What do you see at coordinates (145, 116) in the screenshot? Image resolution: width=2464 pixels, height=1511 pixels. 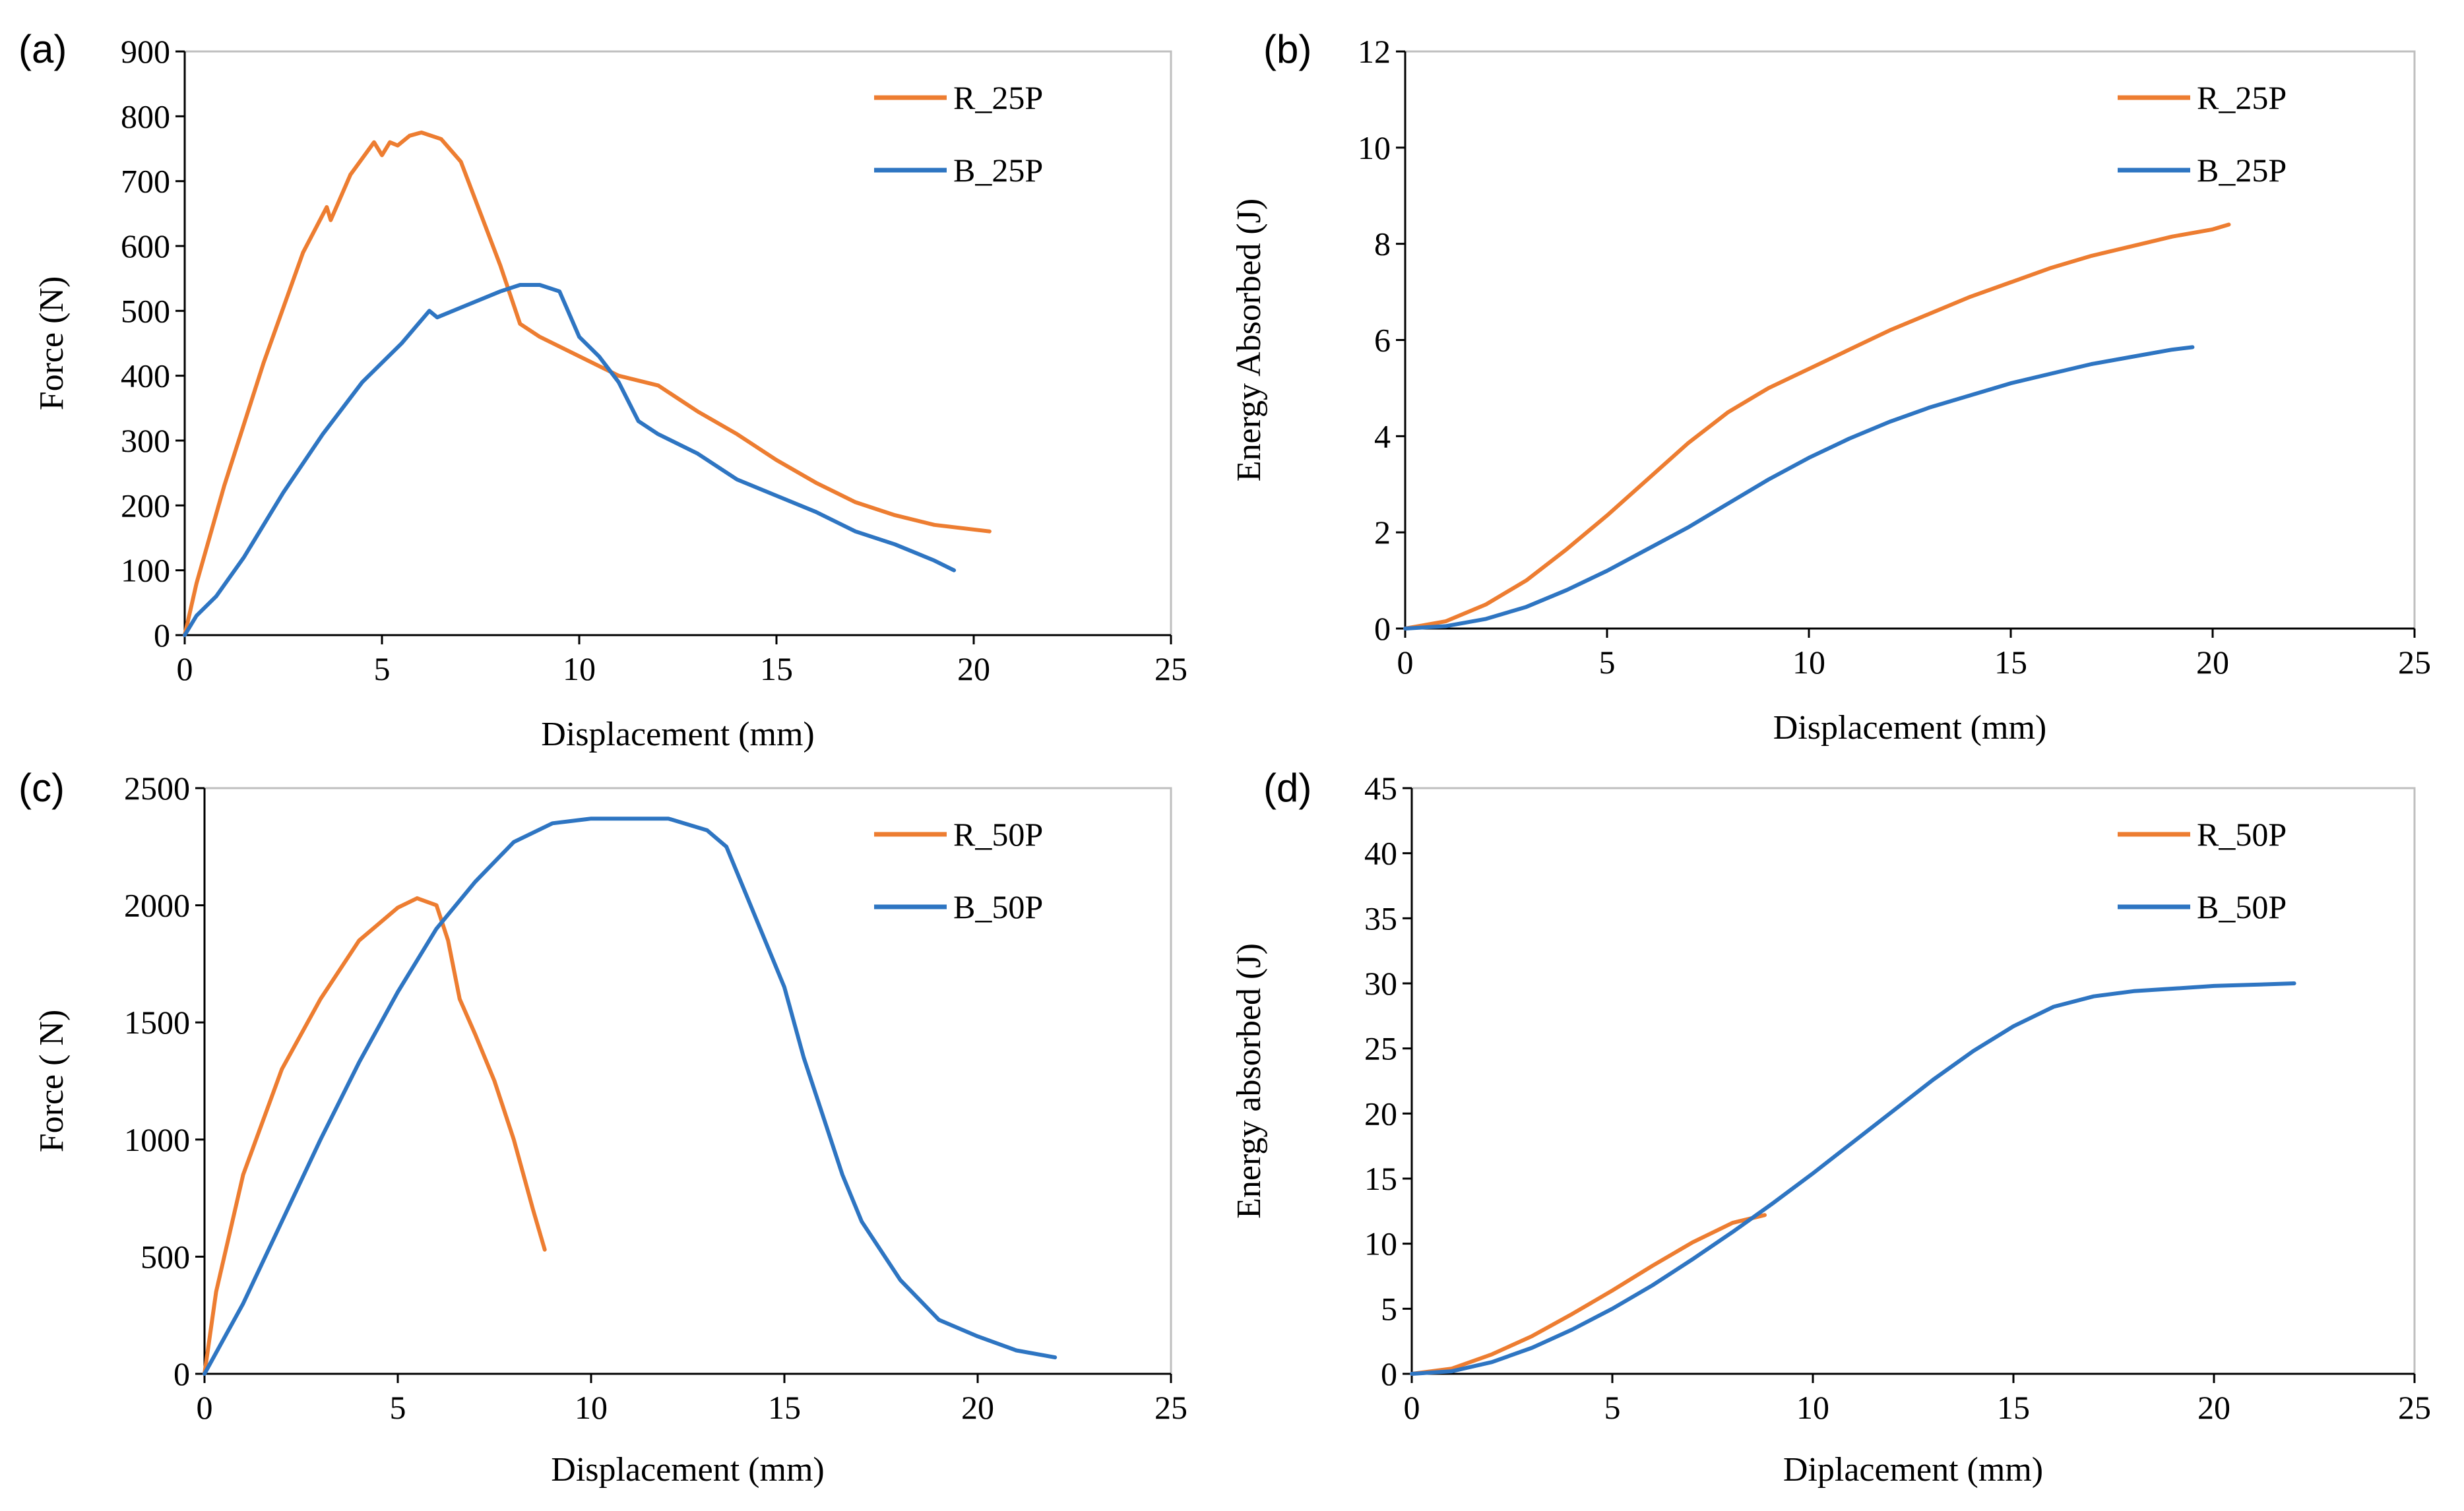 I see `y-tick-label: 800` at bounding box center [145, 116].